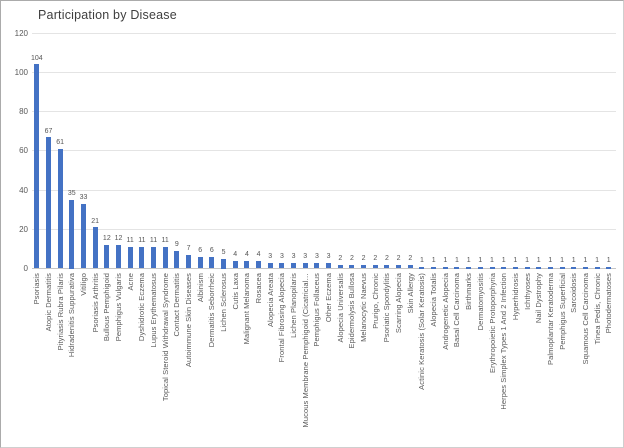 Image resolution: width=624 pixels, height=448 pixels. I want to click on bar-value-label: 9, so click(176, 245).